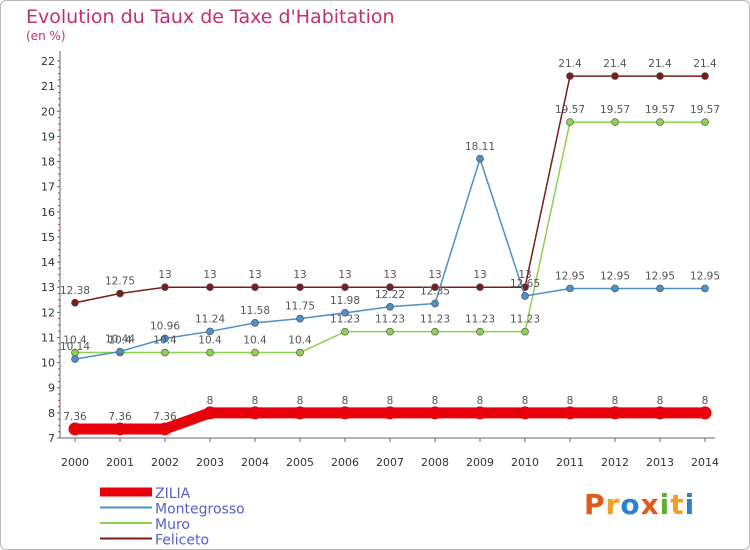 The width and height of the screenshot is (750, 550). Describe the element at coordinates (435, 462) in the screenshot. I see `x-tick-label: 2008` at that location.